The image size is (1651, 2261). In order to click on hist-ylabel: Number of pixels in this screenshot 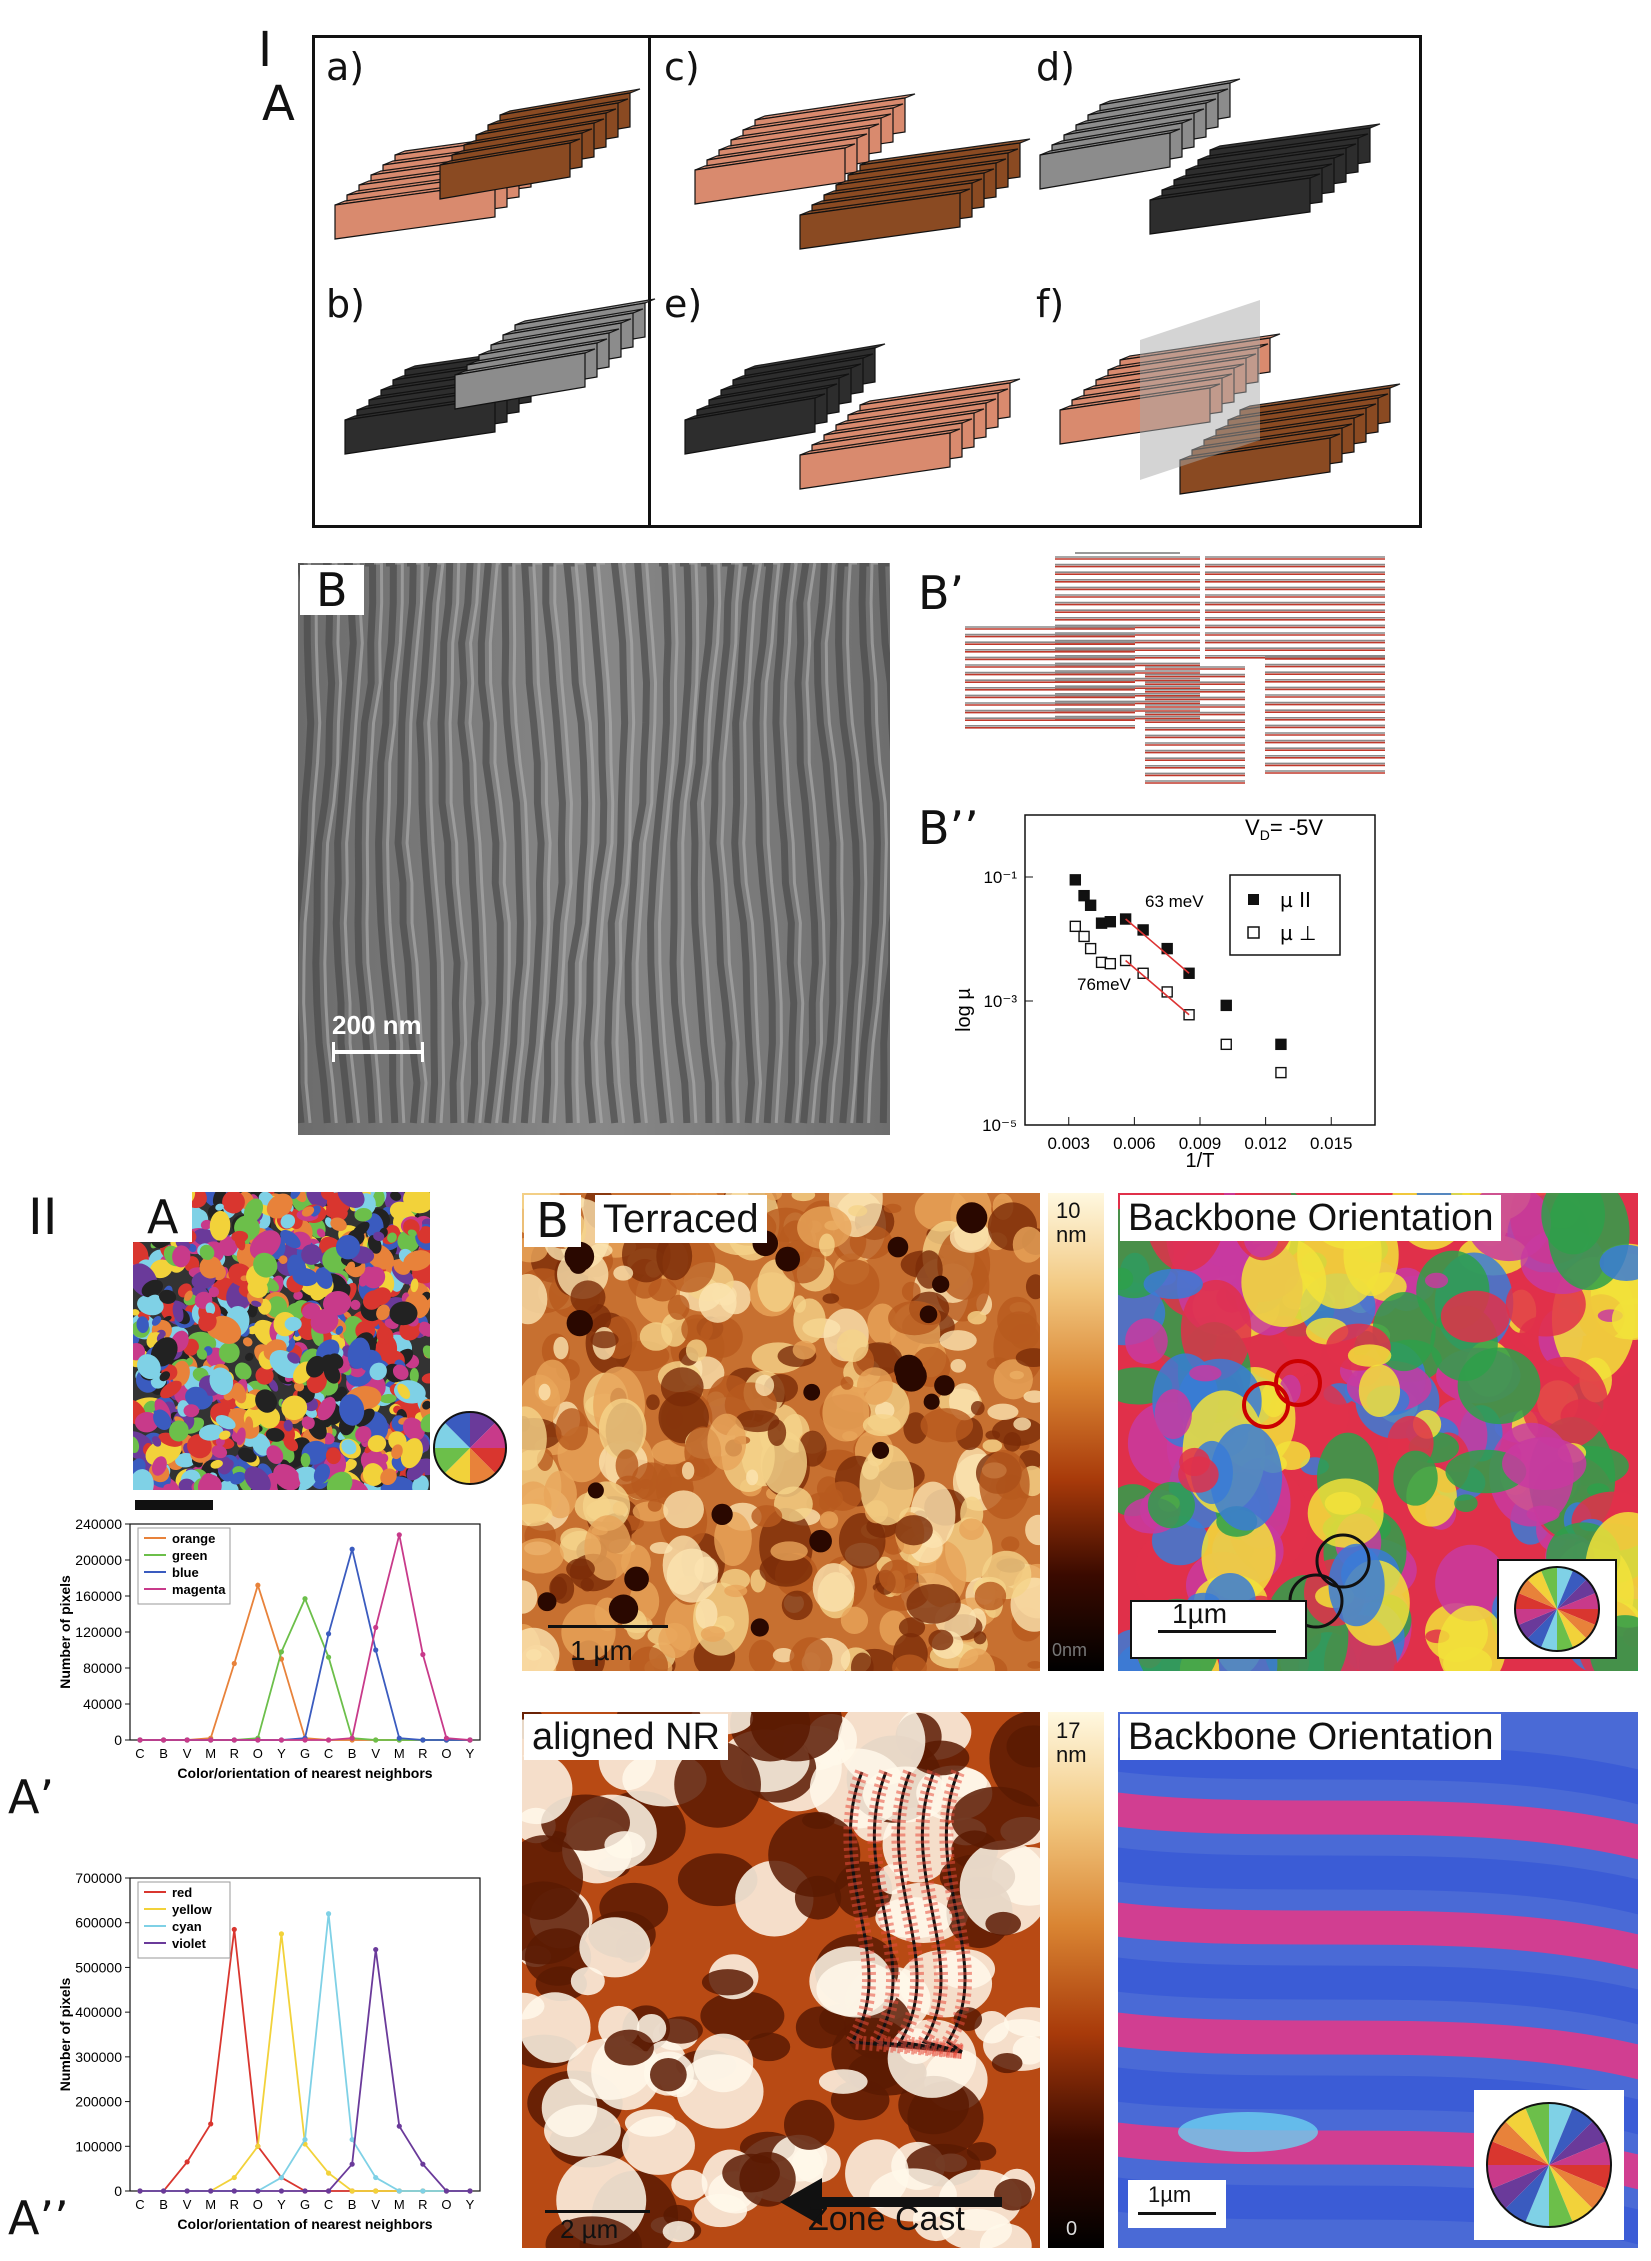, I will do `click(65, 1632)`.